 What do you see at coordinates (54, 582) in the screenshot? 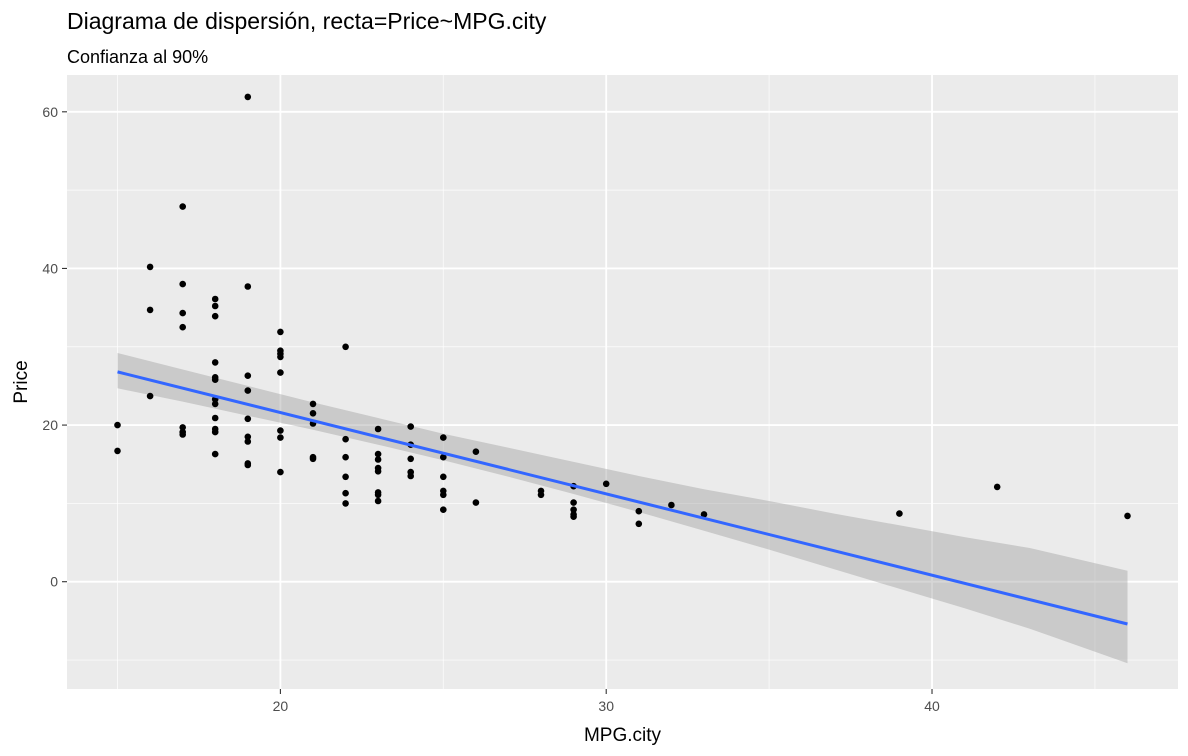
I see `y-tick-label: 0` at bounding box center [54, 582].